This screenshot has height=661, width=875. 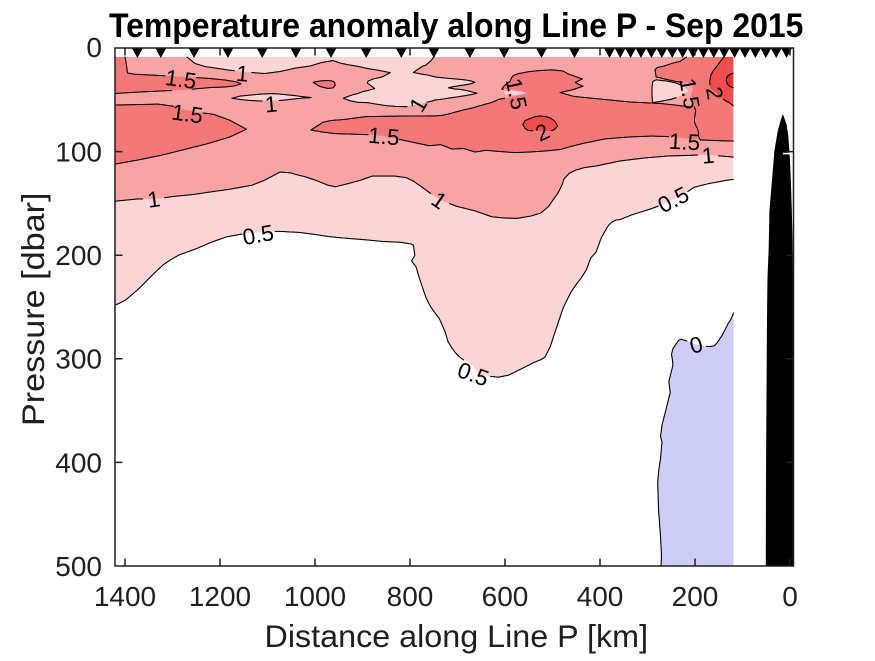 What do you see at coordinates (410, 596) in the screenshot?
I see `svg-text: 800` at bounding box center [410, 596].